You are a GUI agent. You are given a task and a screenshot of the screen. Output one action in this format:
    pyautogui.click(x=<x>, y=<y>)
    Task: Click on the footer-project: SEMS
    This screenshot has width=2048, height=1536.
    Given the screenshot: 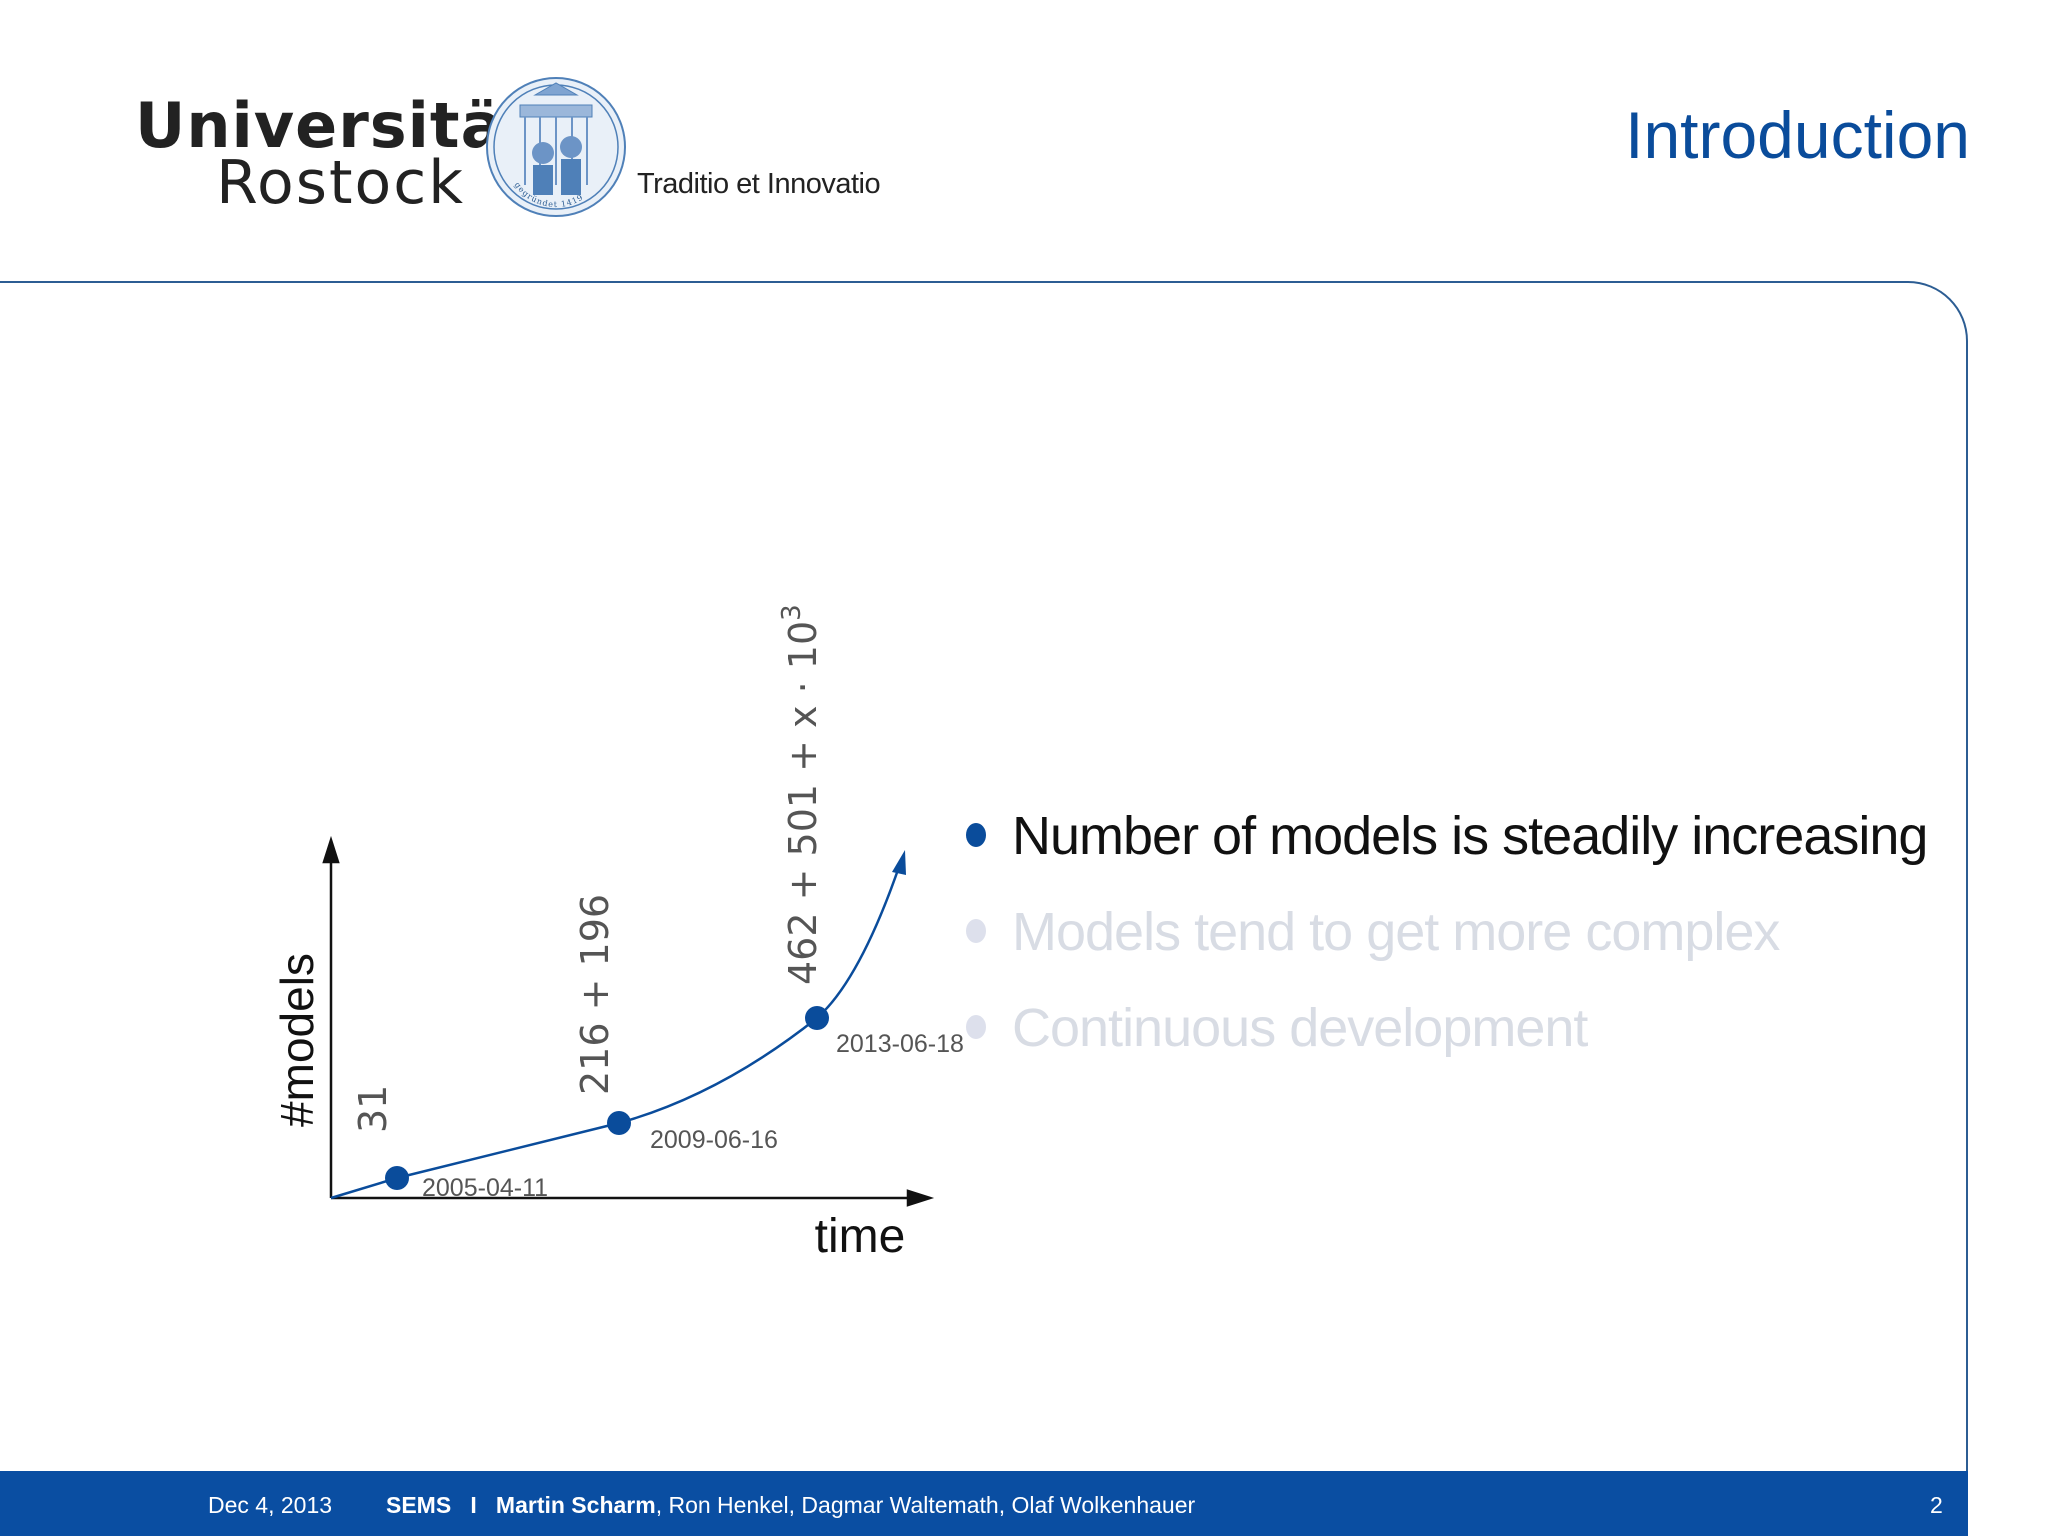 What is the action you would take?
    pyautogui.click(x=419, y=1505)
    